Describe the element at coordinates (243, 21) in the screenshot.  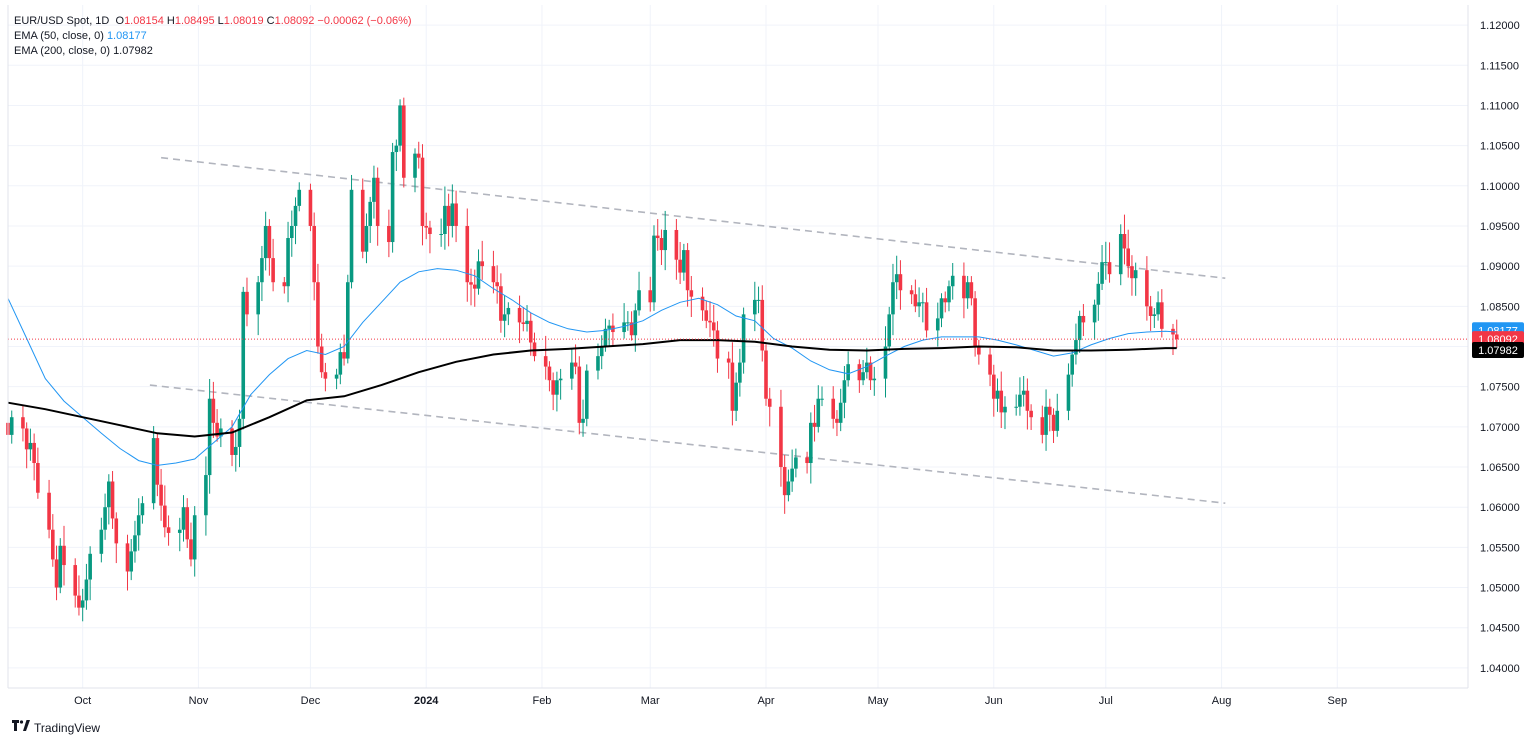
I see `legend-low: 1.08019` at that location.